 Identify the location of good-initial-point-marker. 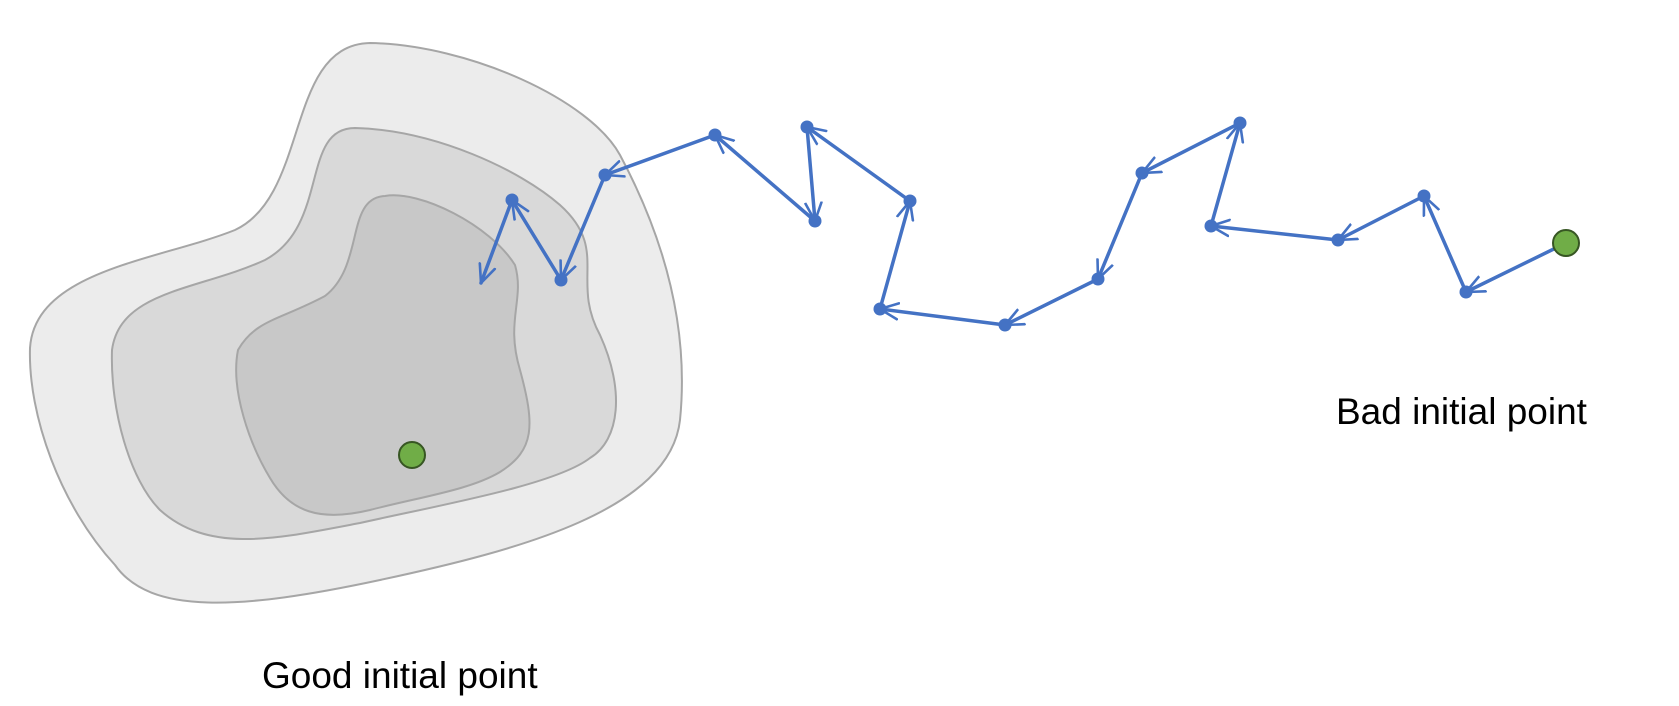
(412, 455).